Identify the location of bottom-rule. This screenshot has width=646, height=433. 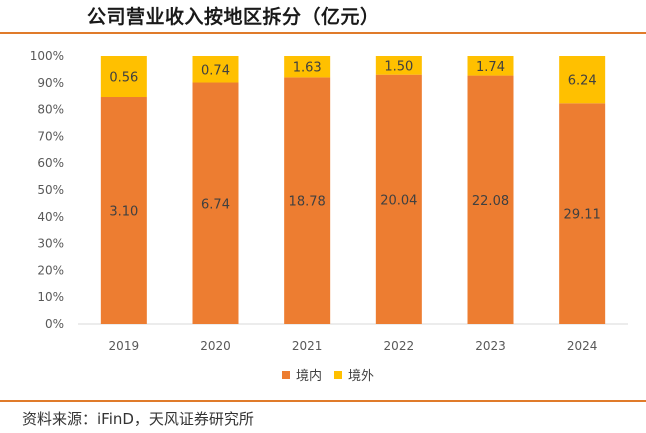
(323, 401).